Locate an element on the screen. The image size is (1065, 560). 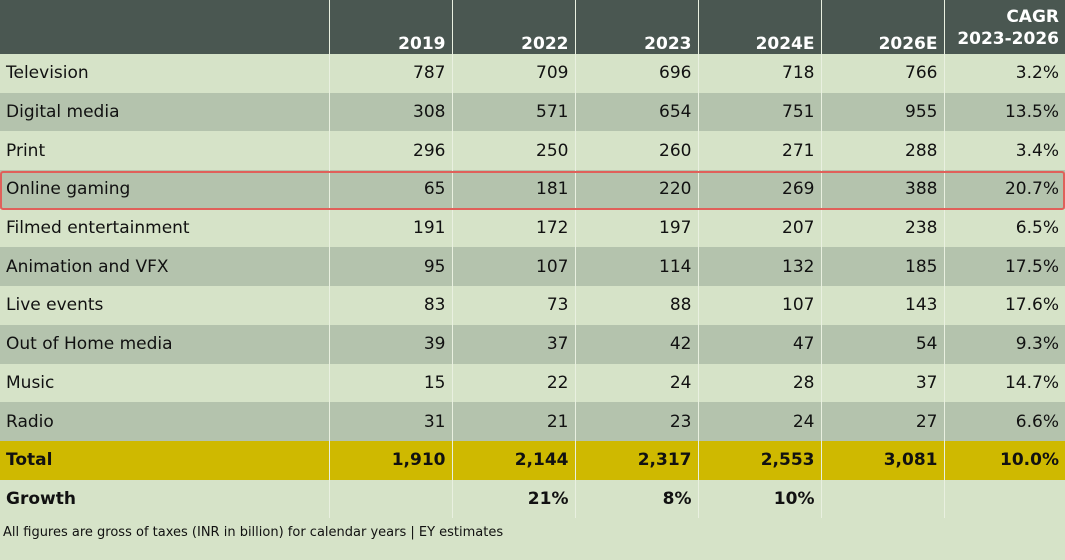
cell-2019: 296 is located at coordinates (391, 151).